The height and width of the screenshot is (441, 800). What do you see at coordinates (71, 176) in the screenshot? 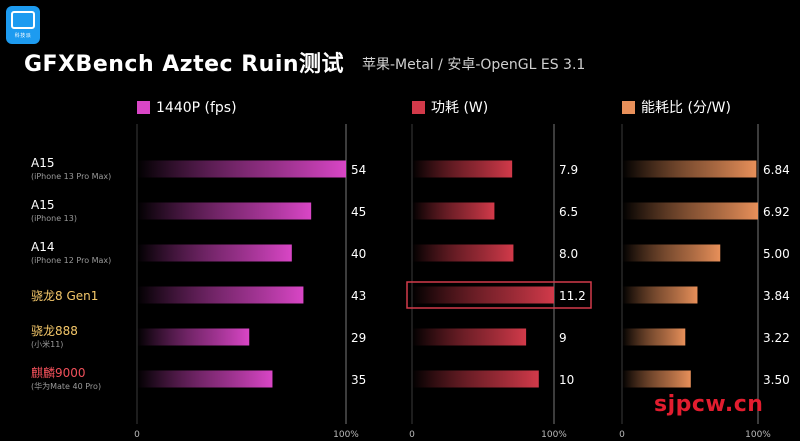
I see `row-sublabel: (iPhone 13 Pro Max)` at bounding box center [71, 176].